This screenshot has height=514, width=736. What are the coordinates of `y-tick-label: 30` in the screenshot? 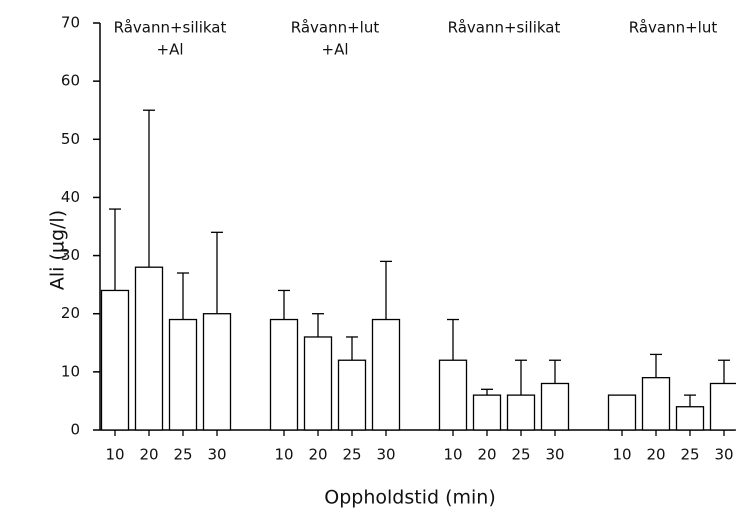 It's located at (70, 255).